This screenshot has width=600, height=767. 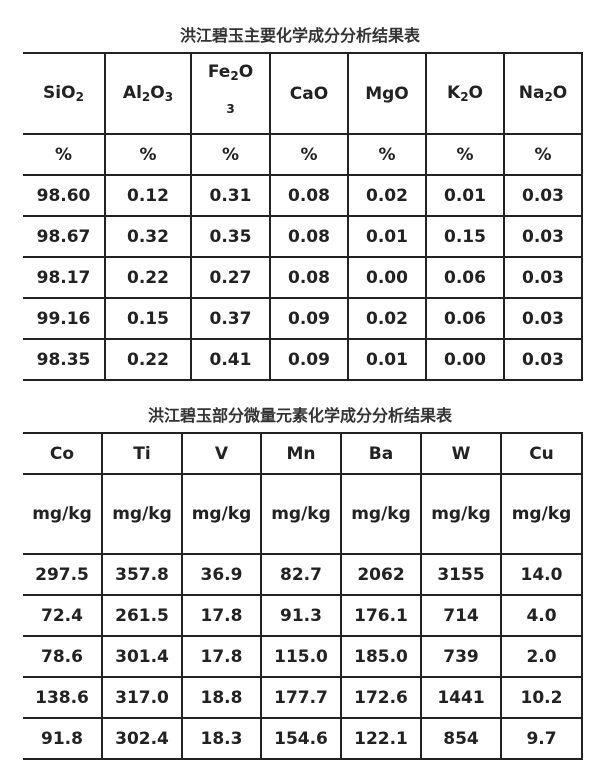 I want to click on table-row: 91.8 302.4 18.3 154.6 122.1 854 9.7, so click(x=303, y=738).